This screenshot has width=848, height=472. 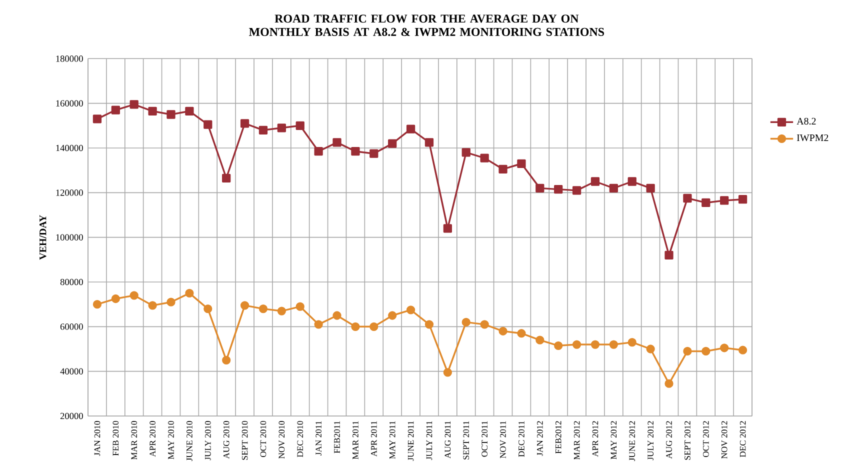 What do you see at coordinates (411, 441) in the screenshot?
I see `x-tick-label: JUNE 2011` at bounding box center [411, 441].